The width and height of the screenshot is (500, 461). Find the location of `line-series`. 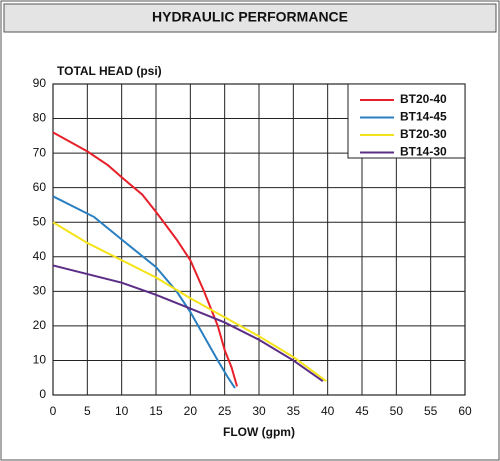

line-series is located at coordinates (188, 323).